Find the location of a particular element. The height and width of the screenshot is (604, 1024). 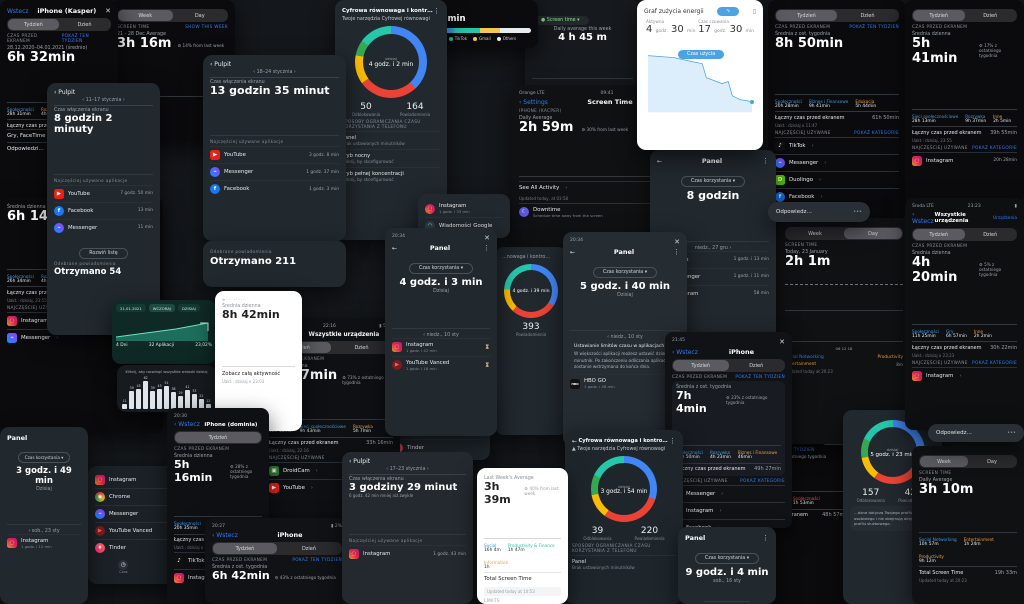

app-row: ⌁ Messenger 1 godz. 37 min is located at coordinates (274, 171).